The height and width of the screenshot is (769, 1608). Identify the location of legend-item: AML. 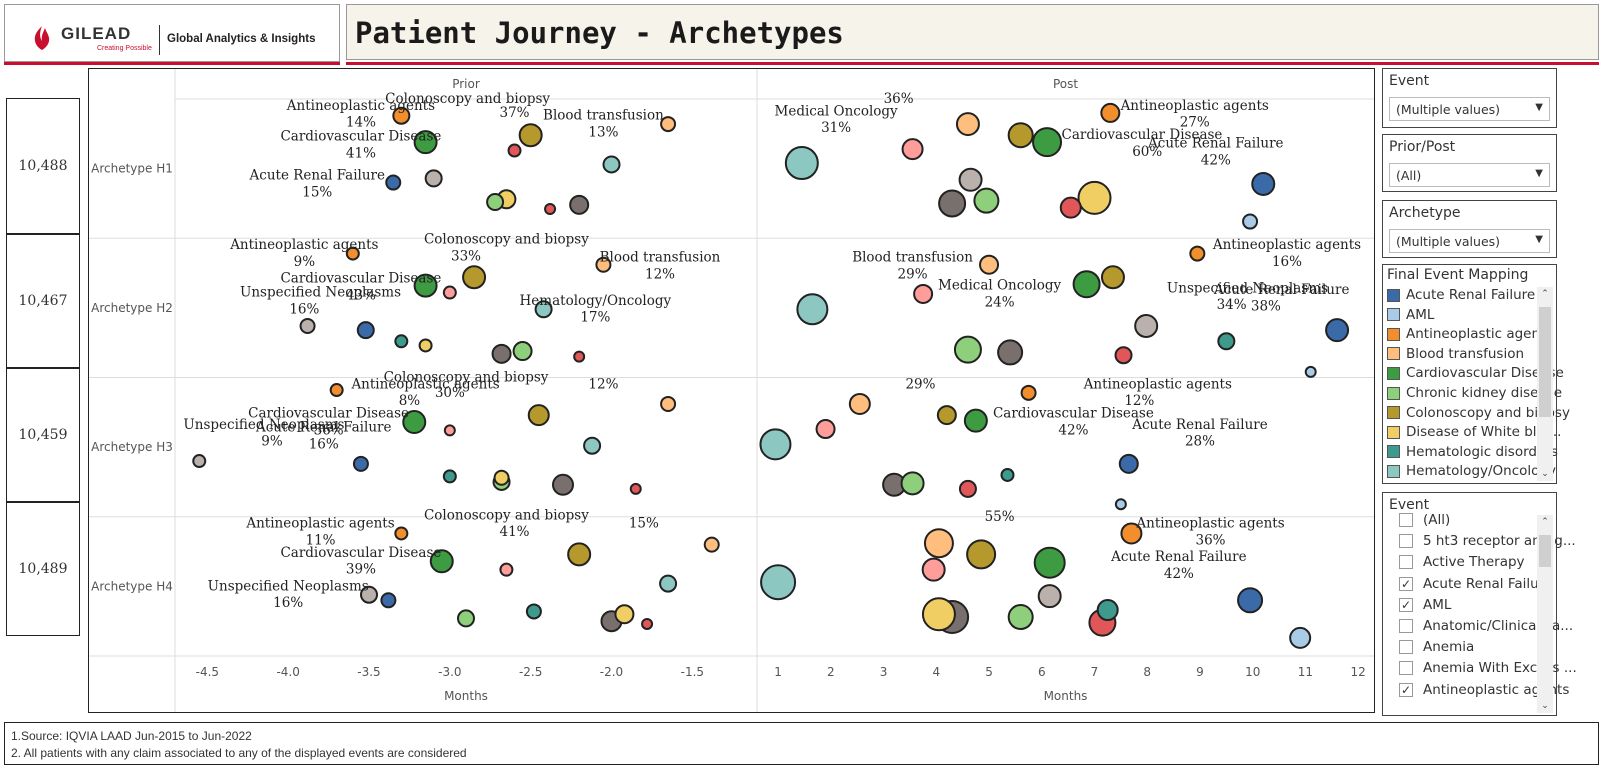
(1410, 315).